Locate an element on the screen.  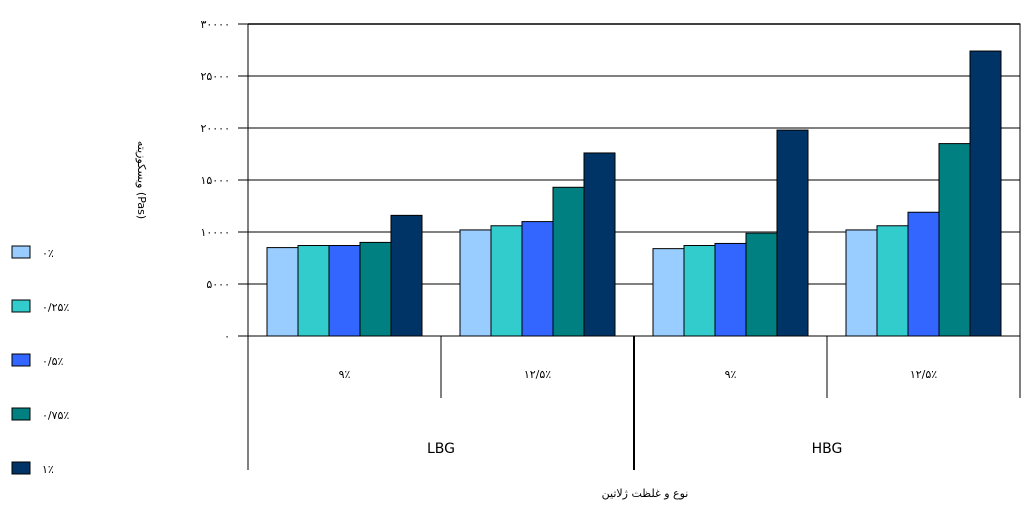
legend-label: ۰/۷۵٪ is located at coordinates (55, 415).